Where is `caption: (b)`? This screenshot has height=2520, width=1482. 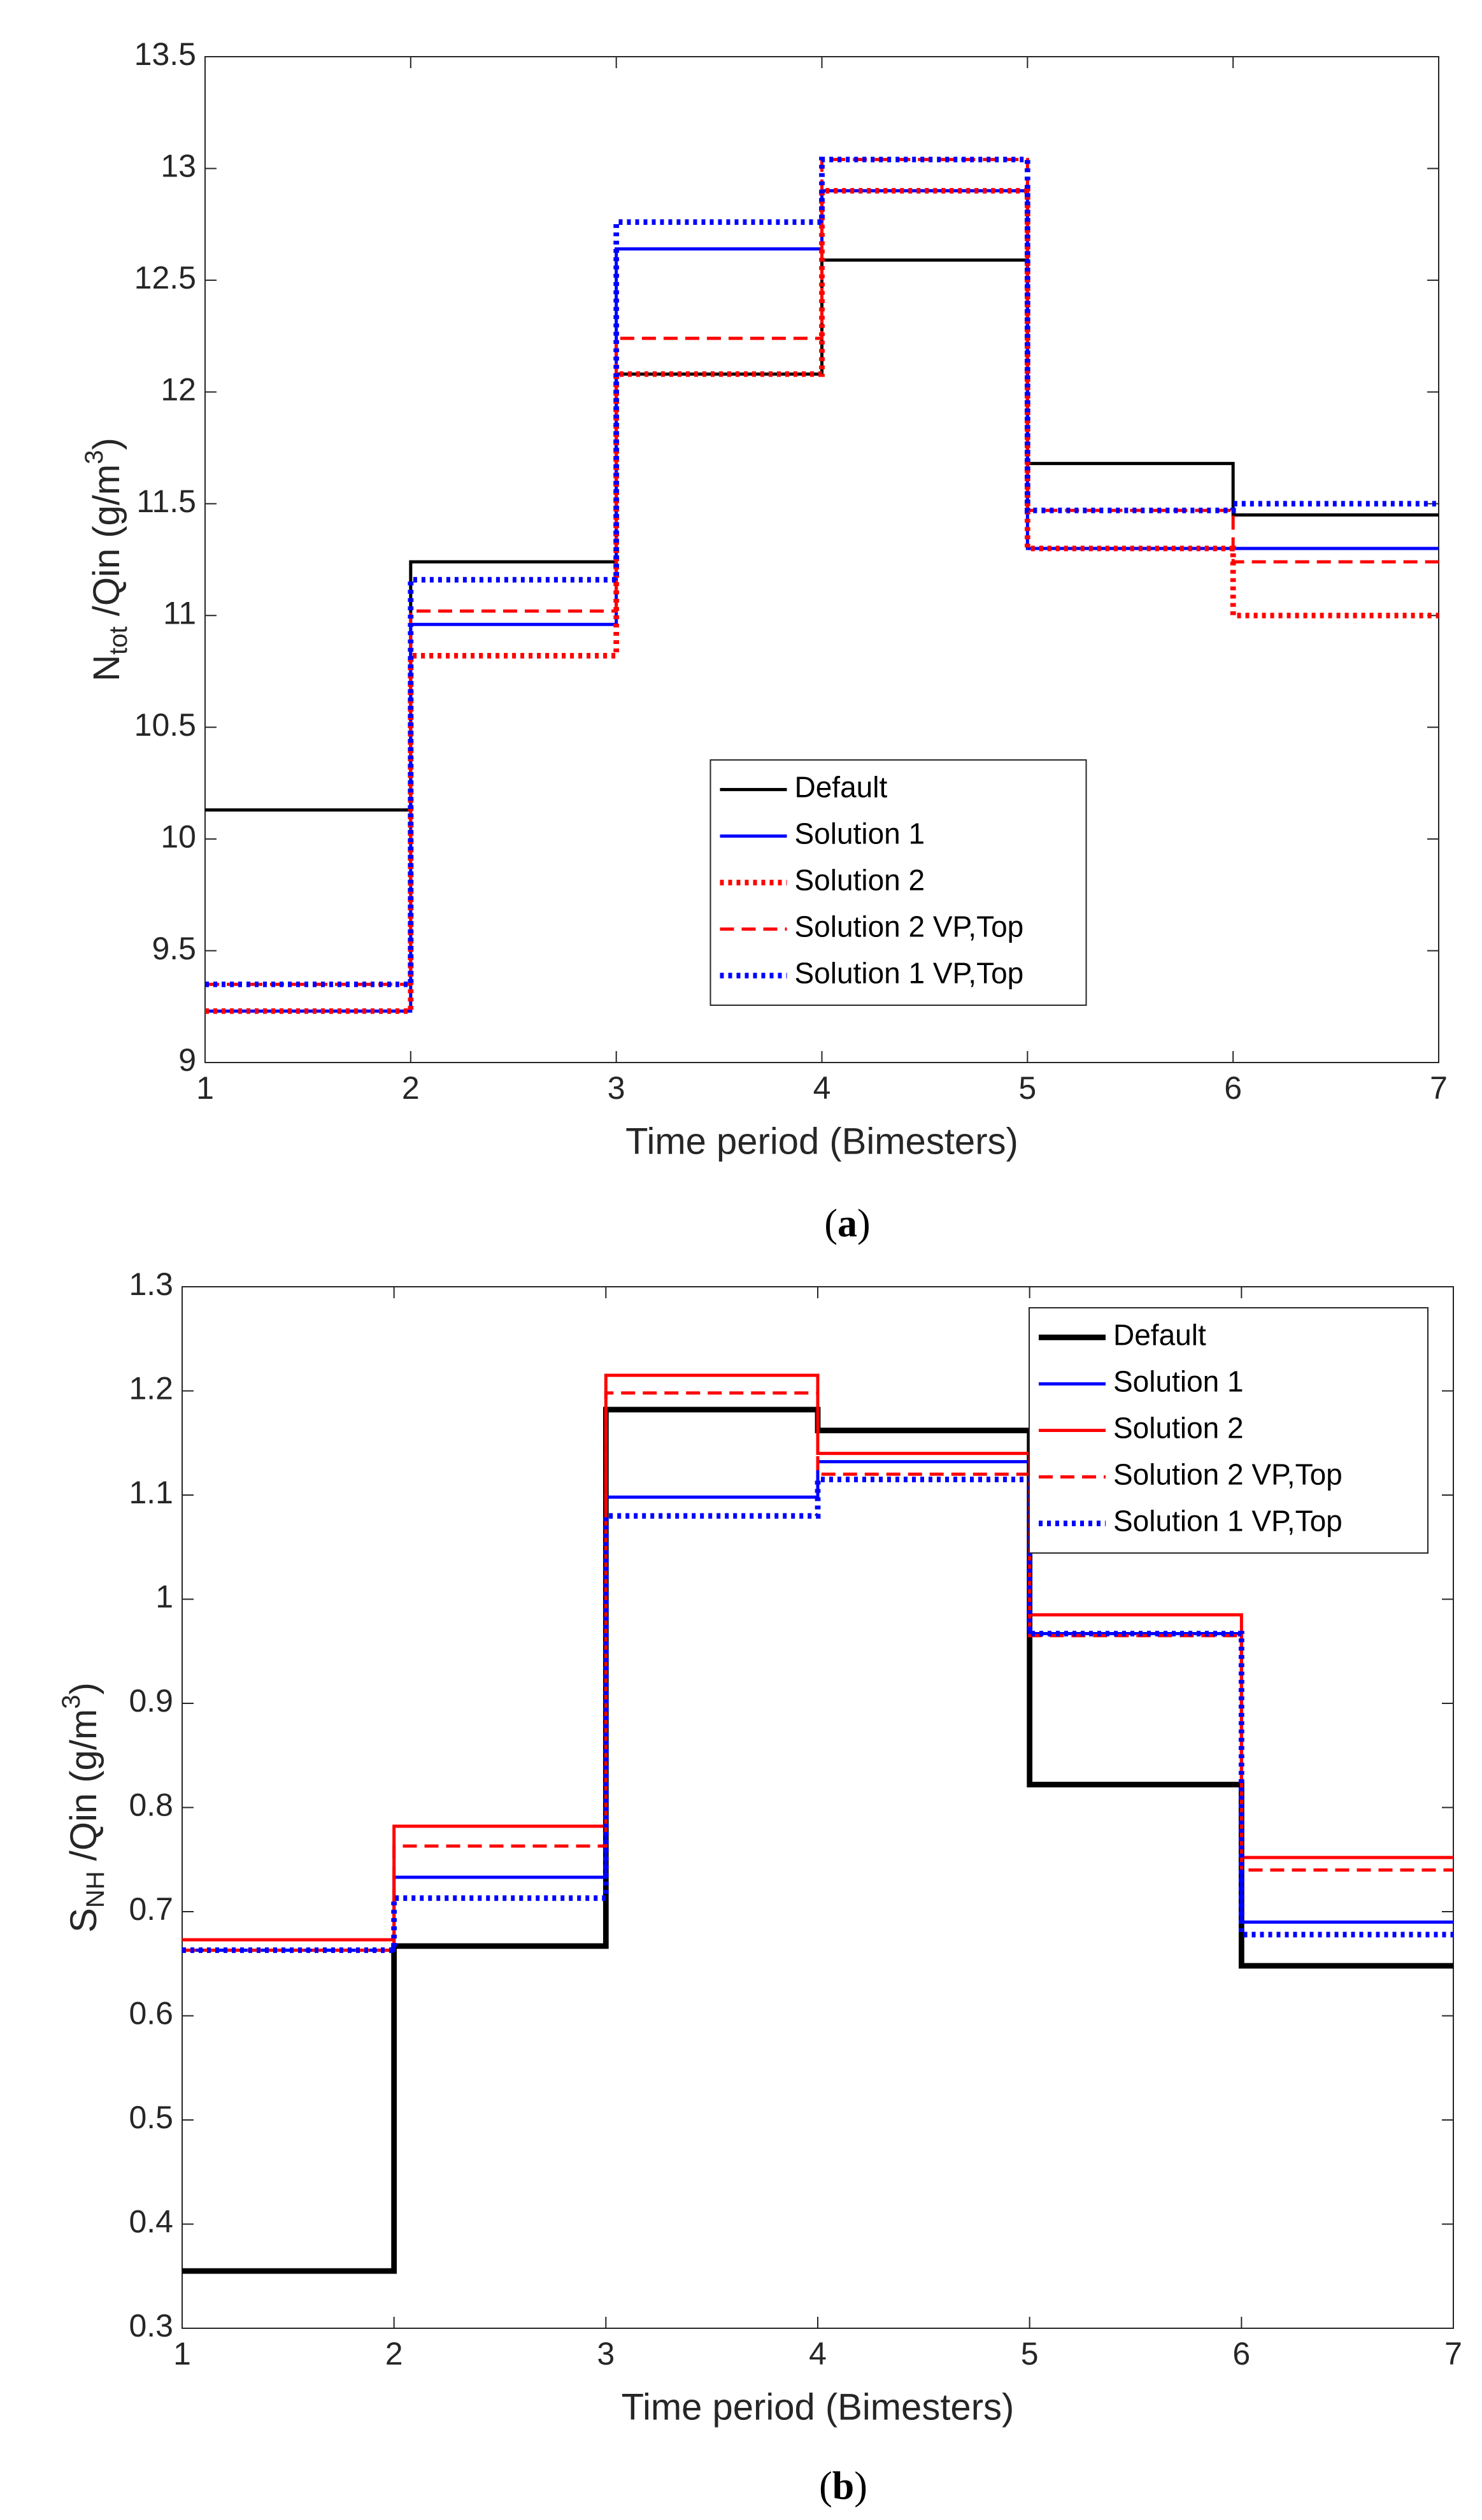
caption: (b) is located at coordinates (843, 2486).